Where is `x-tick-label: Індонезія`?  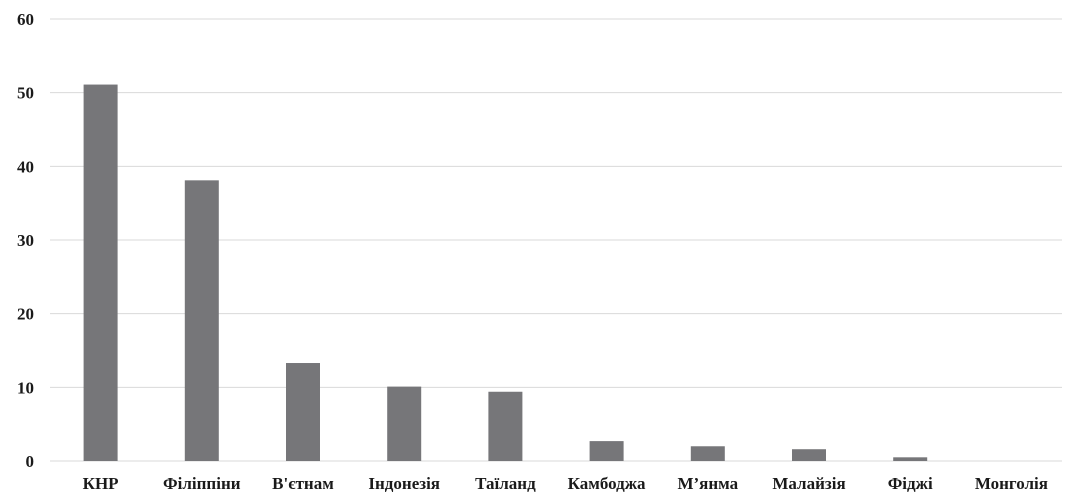
x-tick-label: Індонезія is located at coordinates (404, 483).